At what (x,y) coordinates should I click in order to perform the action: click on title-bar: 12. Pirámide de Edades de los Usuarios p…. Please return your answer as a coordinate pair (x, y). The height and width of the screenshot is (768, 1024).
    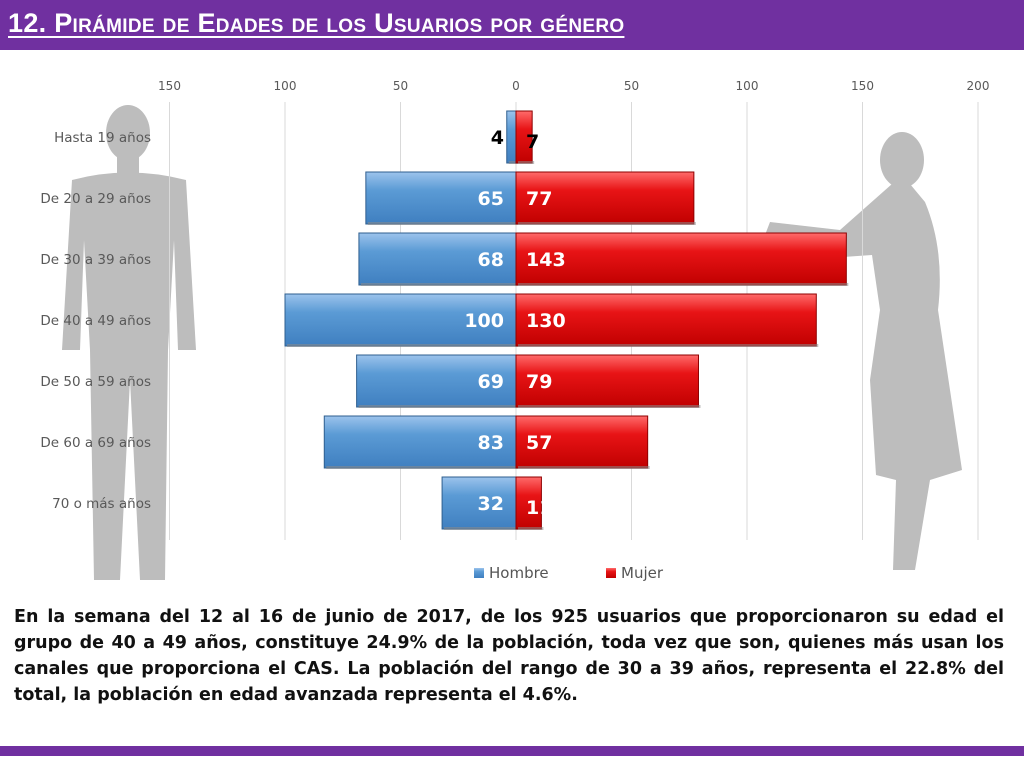
    Looking at the image, I should click on (512, 25).